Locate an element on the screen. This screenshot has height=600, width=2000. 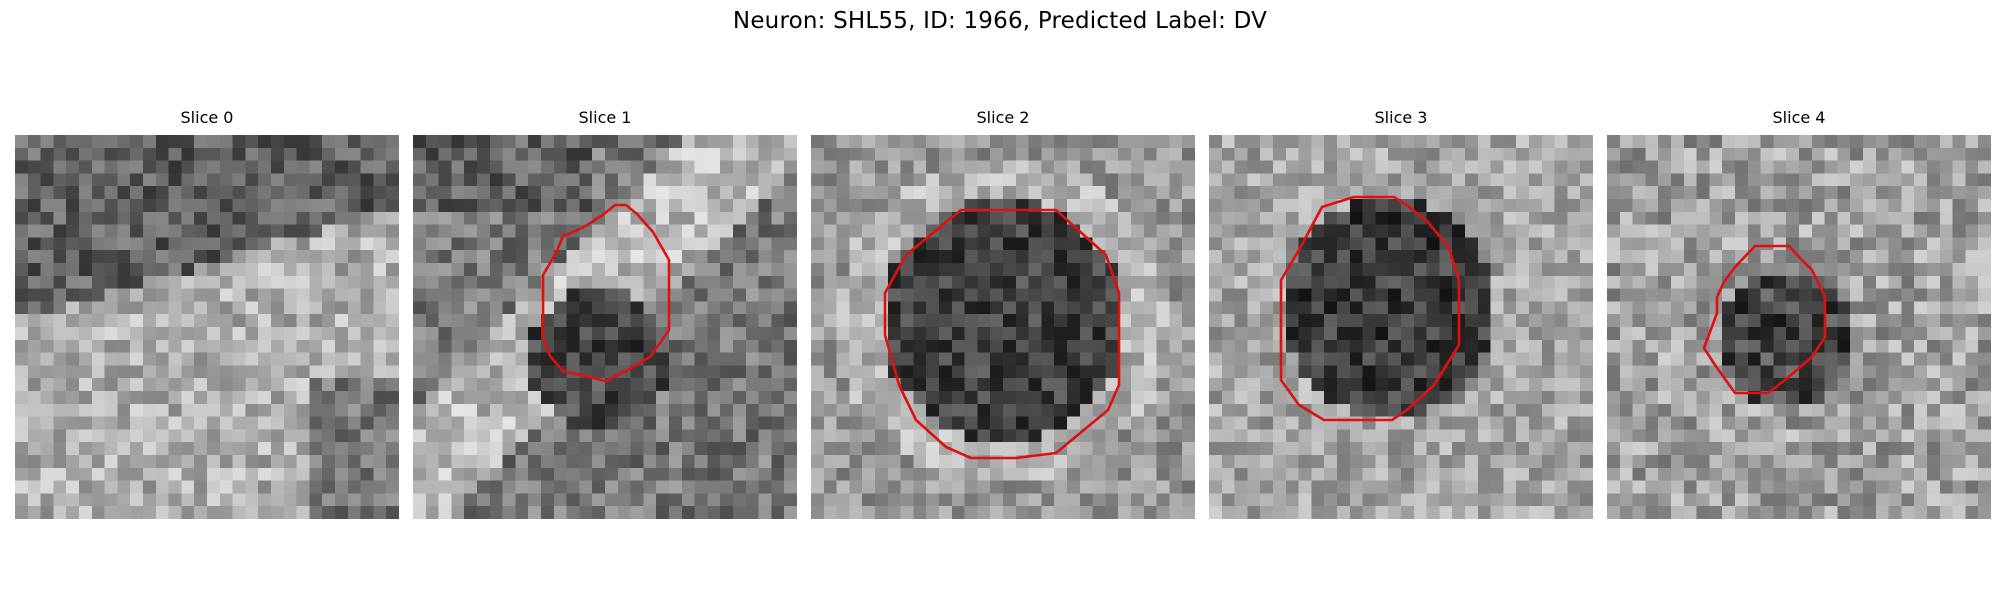
slice-title: Slice 2 is located at coordinates (1003, 117).